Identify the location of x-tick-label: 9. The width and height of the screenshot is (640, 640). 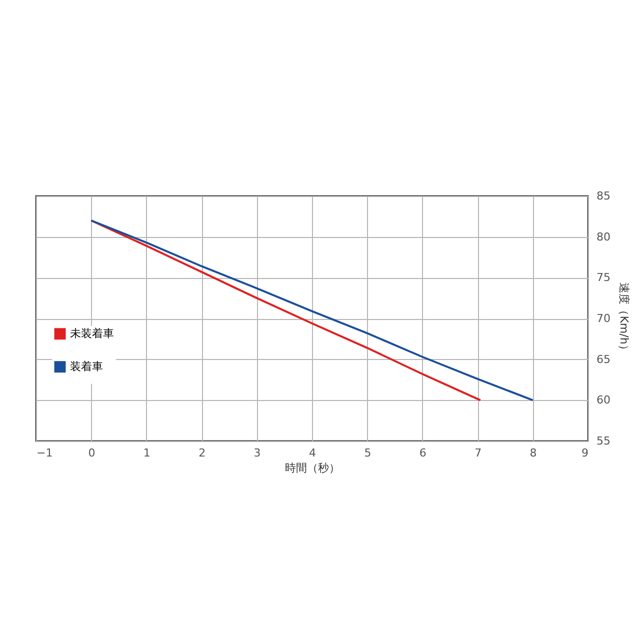
(585, 453).